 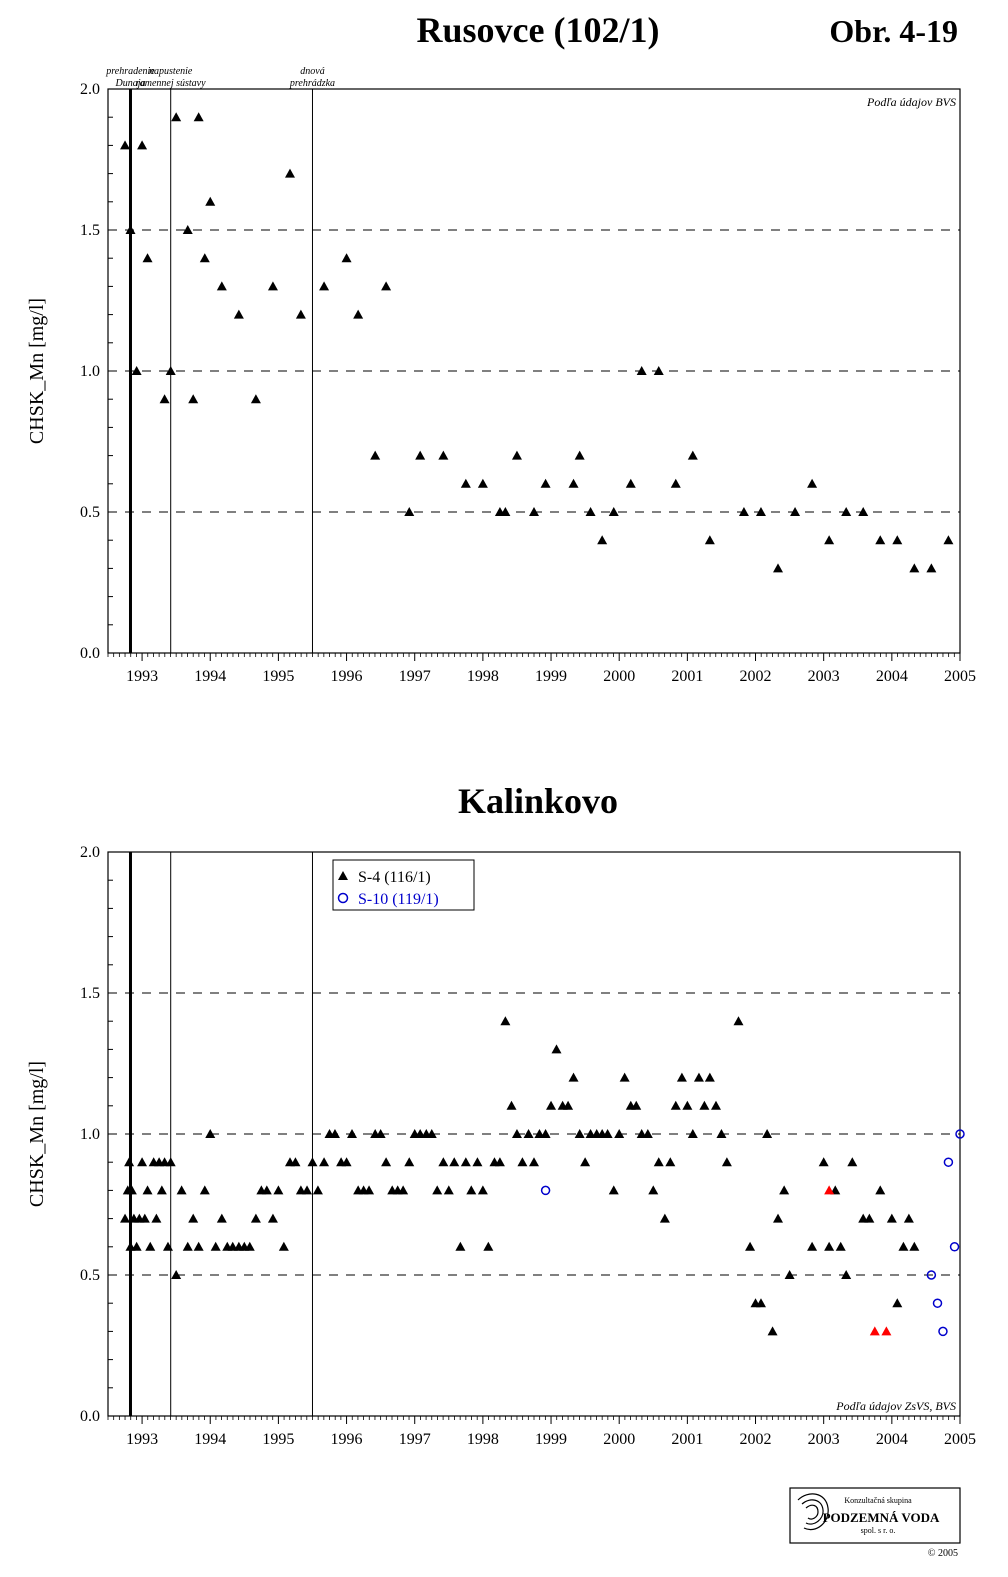 What do you see at coordinates (893, 31) in the screenshot?
I see `figure-id: Obr. 4-19` at bounding box center [893, 31].